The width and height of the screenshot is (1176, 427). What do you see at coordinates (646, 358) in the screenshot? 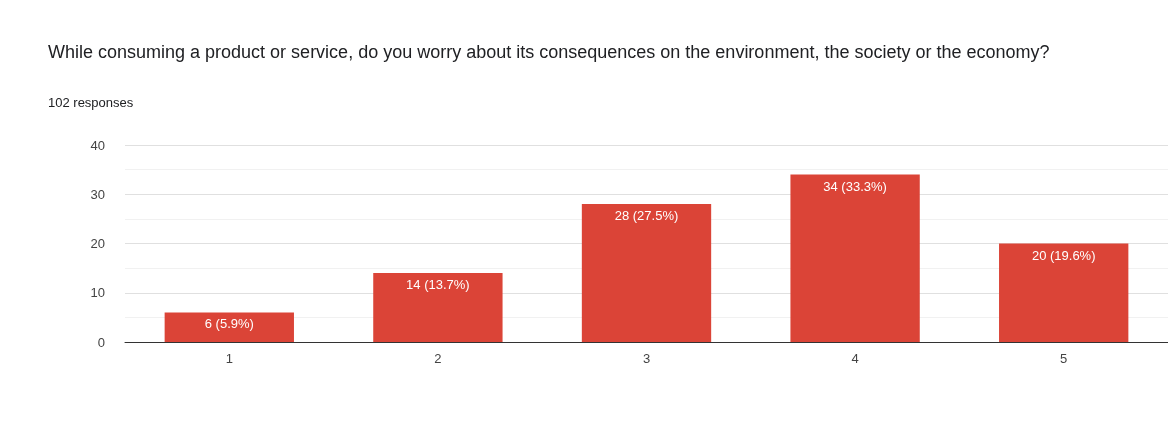
I see `x-tick-label: 3` at bounding box center [646, 358].